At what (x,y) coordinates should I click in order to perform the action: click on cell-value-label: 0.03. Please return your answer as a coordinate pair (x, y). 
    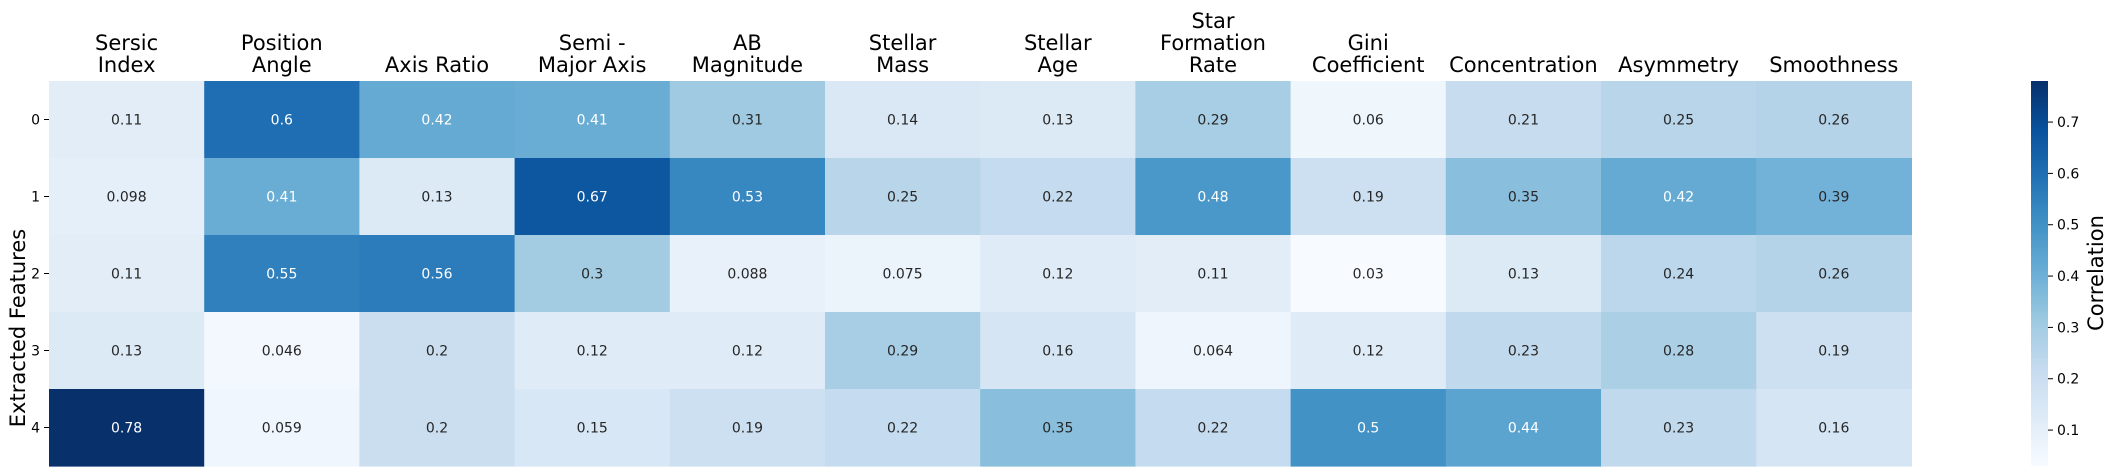
    Looking at the image, I should click on (1368, 275).